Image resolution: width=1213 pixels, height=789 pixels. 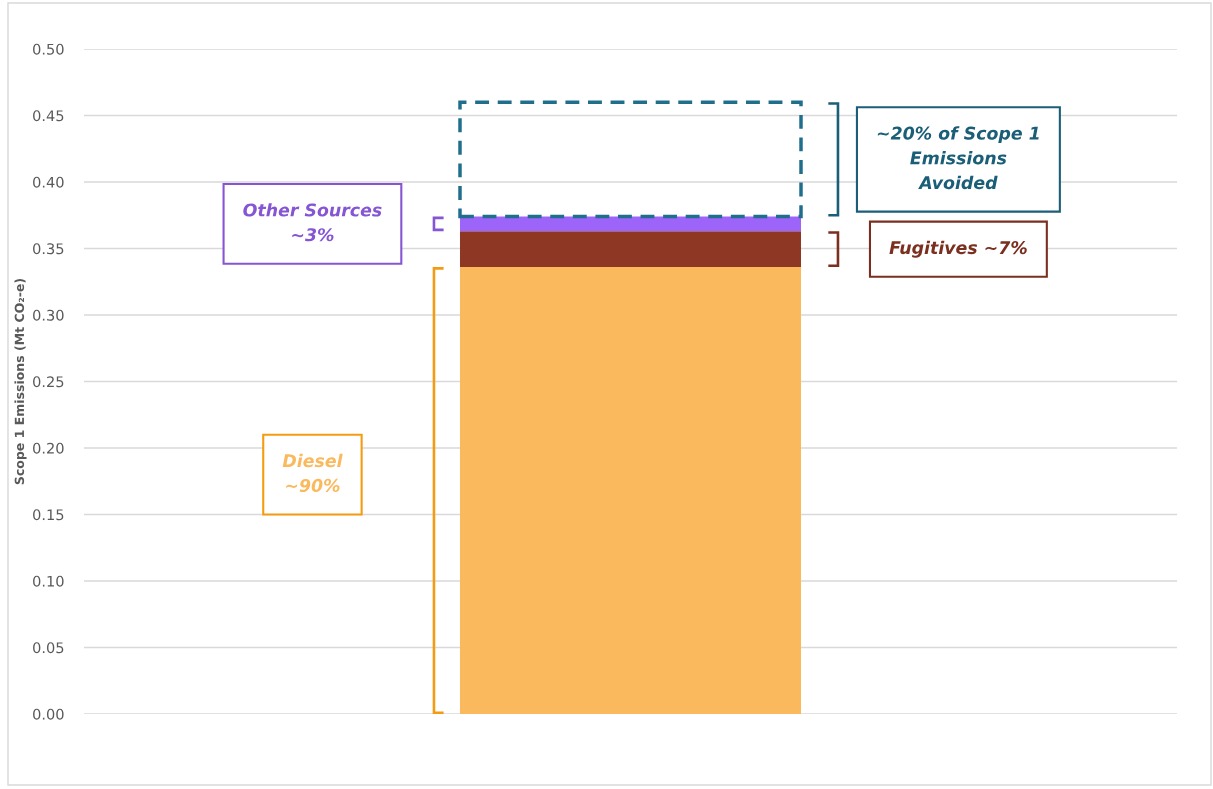 What do you see at coordinates (958, 249) in the screenshot?
I see `text: Fugitives ~7%` at bounding box center [958, 249].